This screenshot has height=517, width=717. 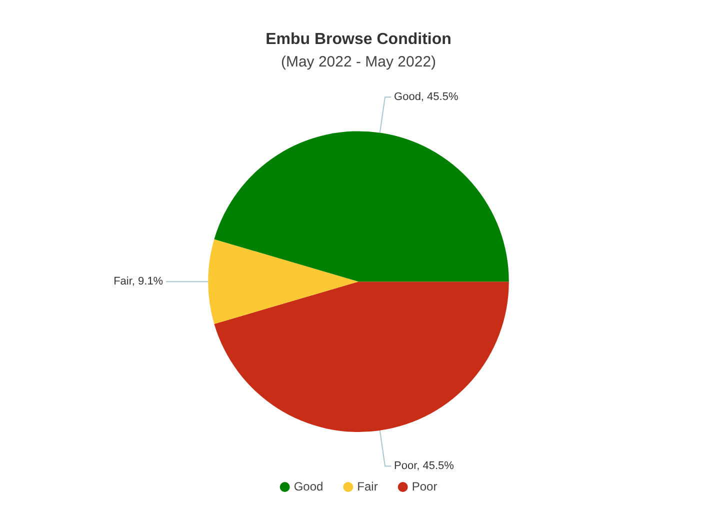 I want to click on data-label: Fair, 9.1%, so click(x=139, y=282).